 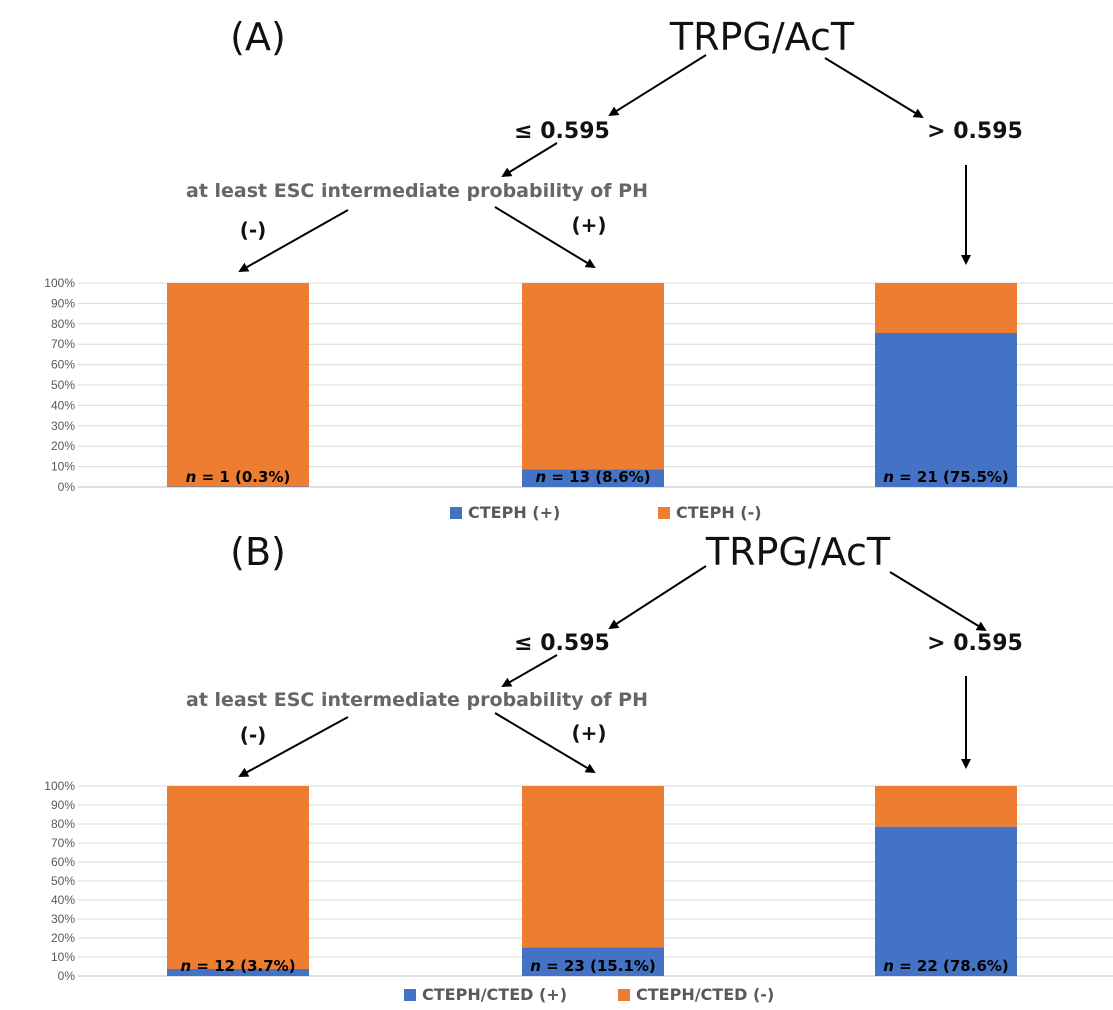 What do you see at coordinates (762, 37) in the screenshot?
I see `panel-a-root-node: TRPG/AcT` at bounding box center [762, 37].